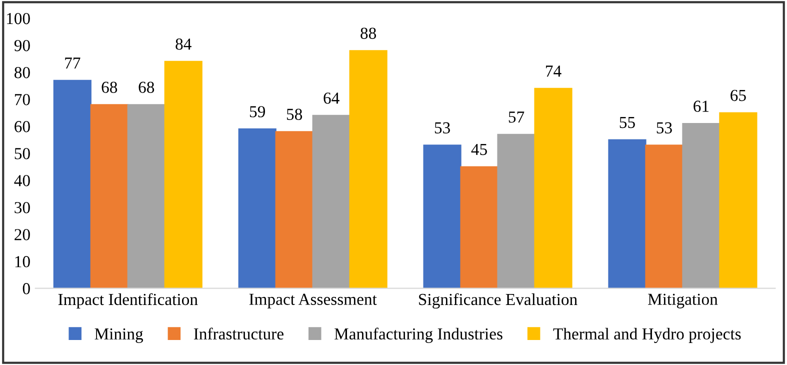 Image resolution: width=787 pixels, height=365 pixels. I want to click on x-tick-label: Significance Evaluation, so click(498, 301).